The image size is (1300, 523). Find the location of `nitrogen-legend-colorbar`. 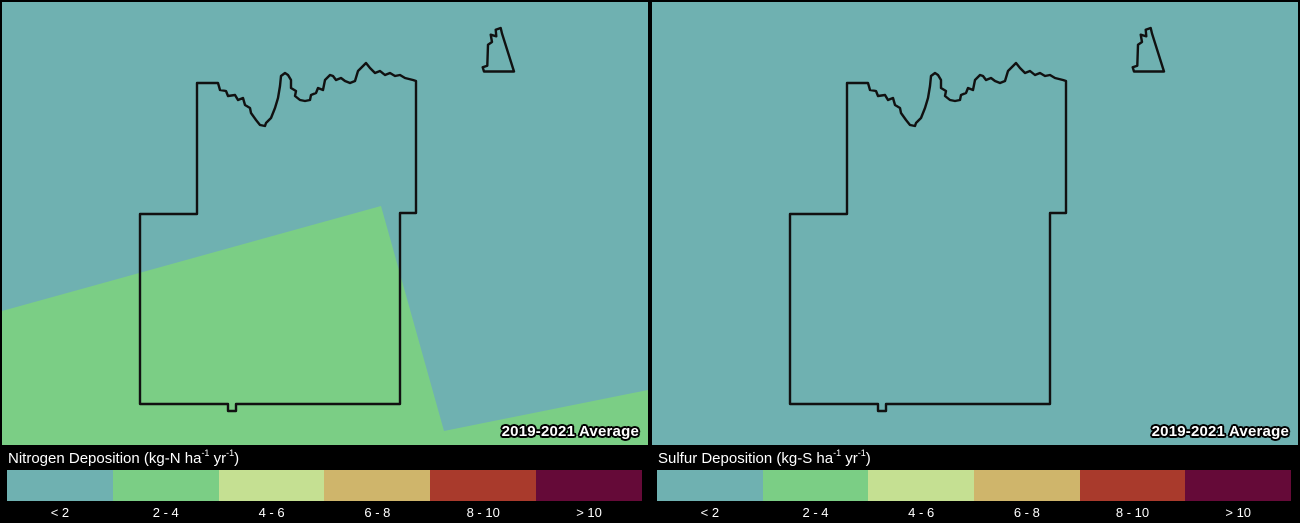

nitrogen-legend-colorbar is located at coordinates (324, 485).